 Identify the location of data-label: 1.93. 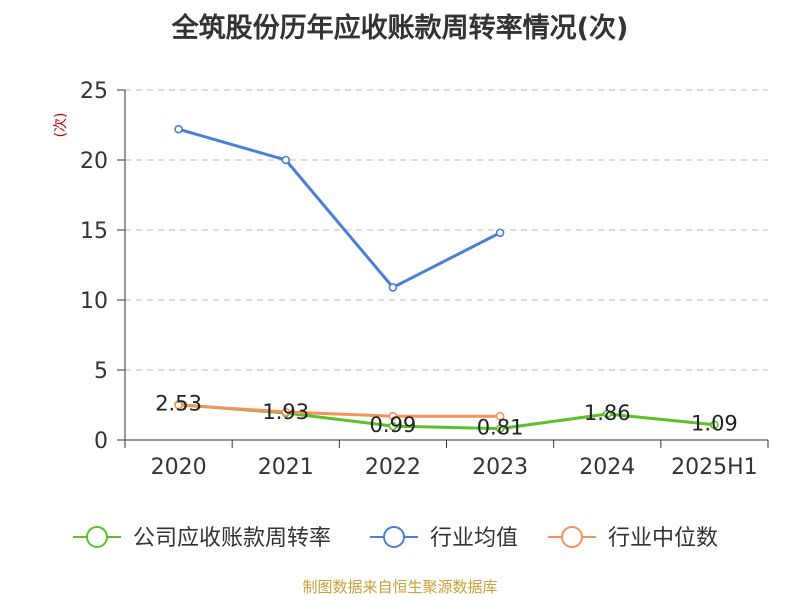
(285, 412).